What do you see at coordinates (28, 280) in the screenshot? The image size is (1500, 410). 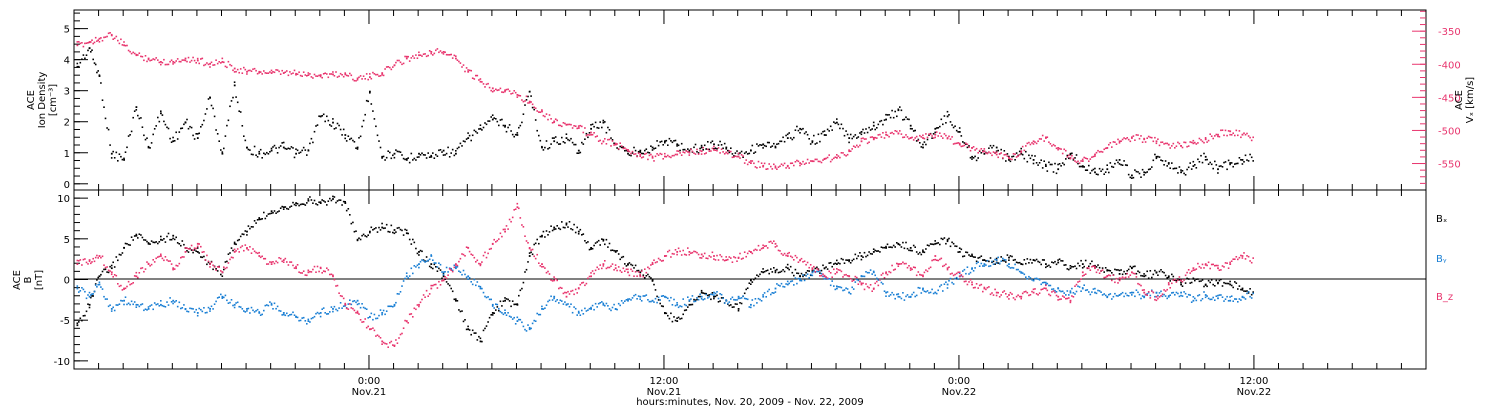 I see `bottom-y-label: ACE B [nT]` at bounding box center [28, 280].